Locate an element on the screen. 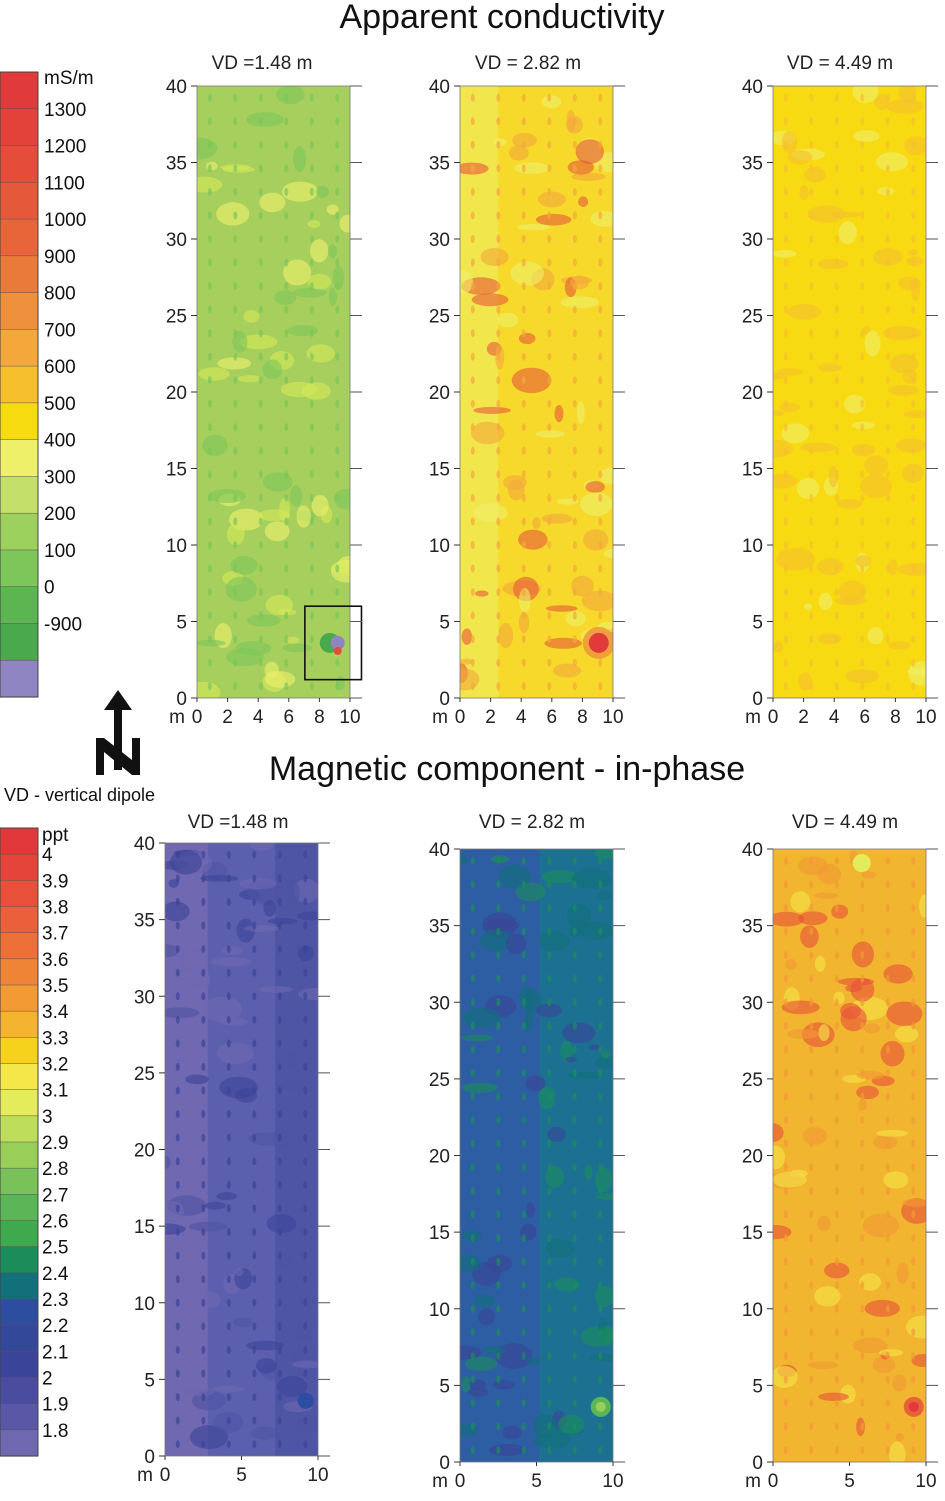 This screenshot has height=1501, width=945. x-tick-label: 6 is located at coordinates (552, 717).